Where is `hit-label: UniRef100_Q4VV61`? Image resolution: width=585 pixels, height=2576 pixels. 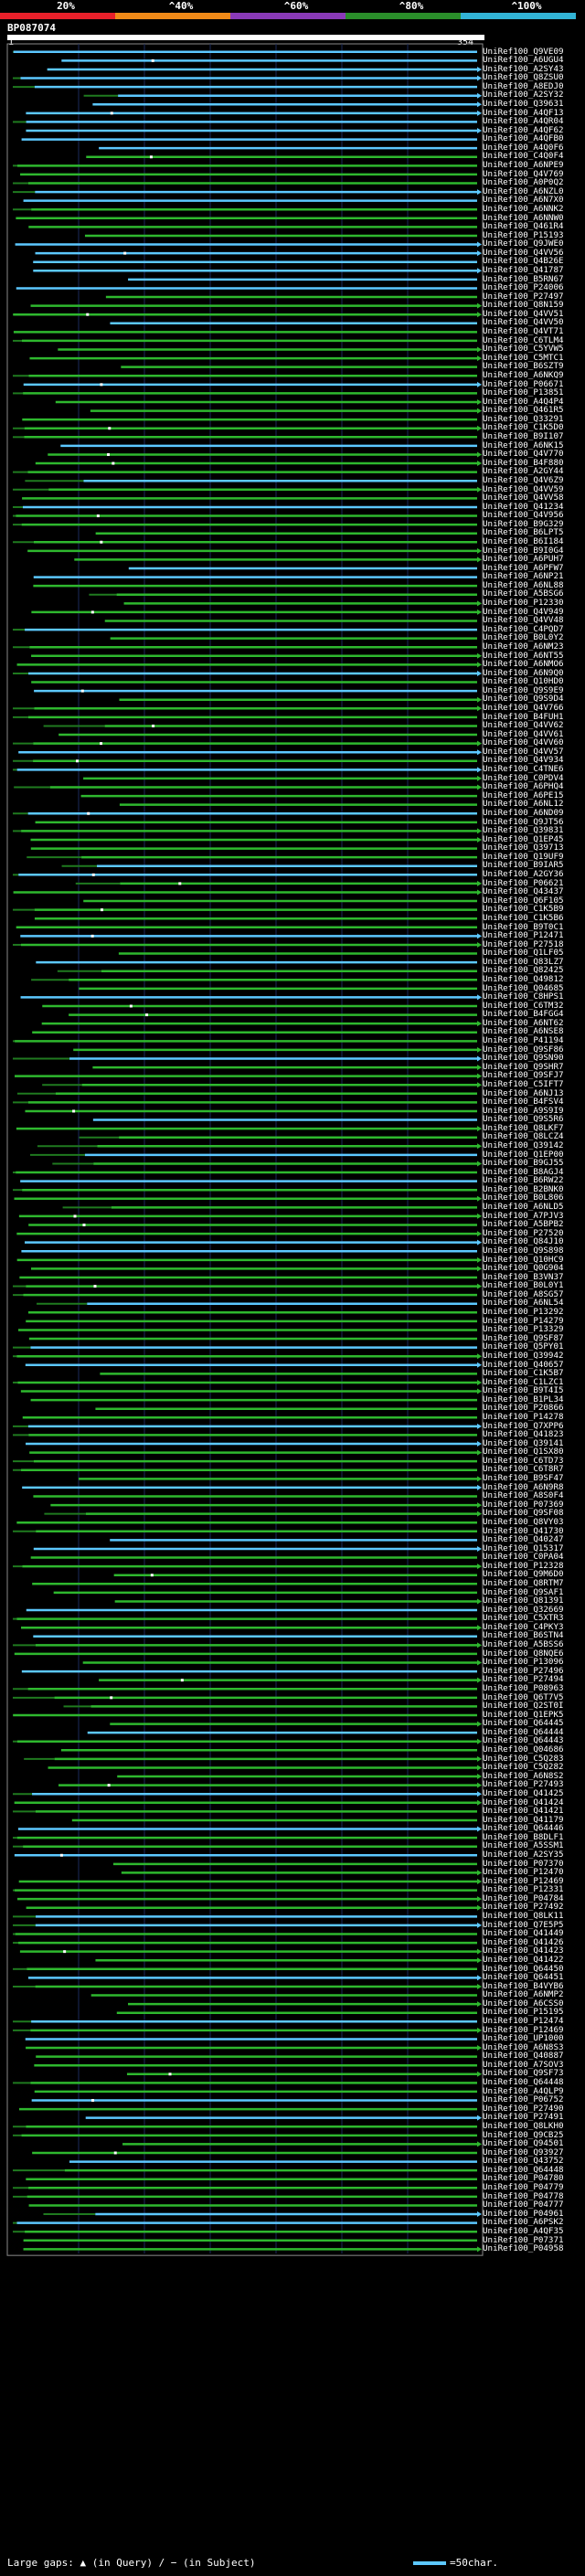
hit-label: UniRef100_Q4VV61 is located at coordinates (523, 733).